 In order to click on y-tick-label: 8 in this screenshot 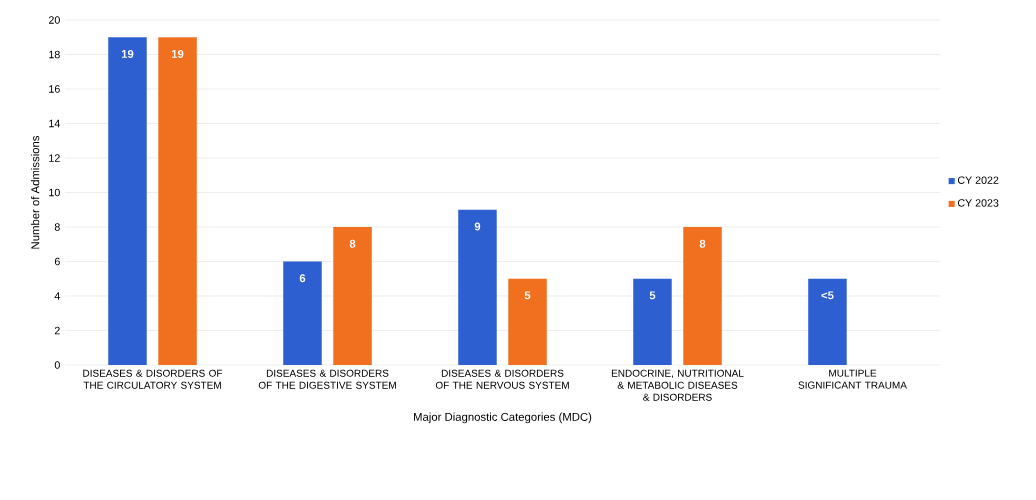, I will do `click(57, 227)`.